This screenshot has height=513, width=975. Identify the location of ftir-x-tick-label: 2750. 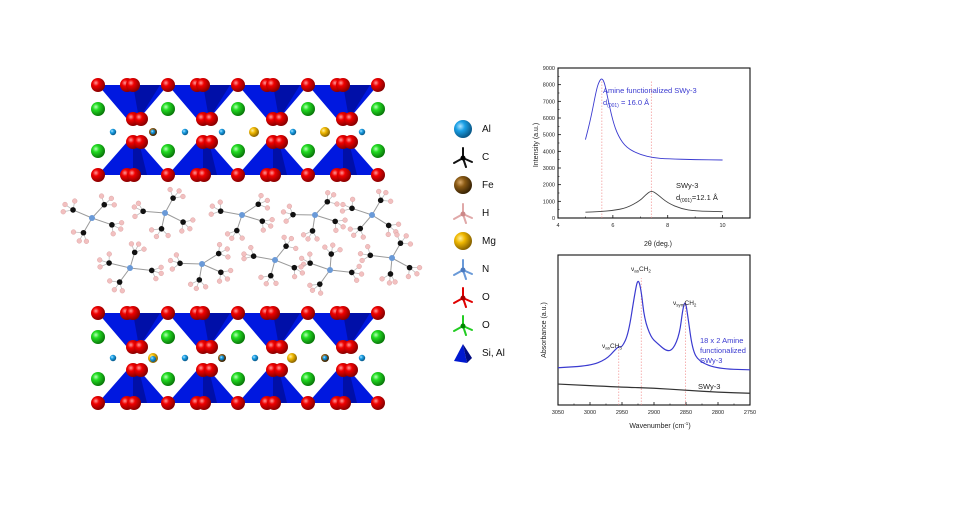
(750, 413).